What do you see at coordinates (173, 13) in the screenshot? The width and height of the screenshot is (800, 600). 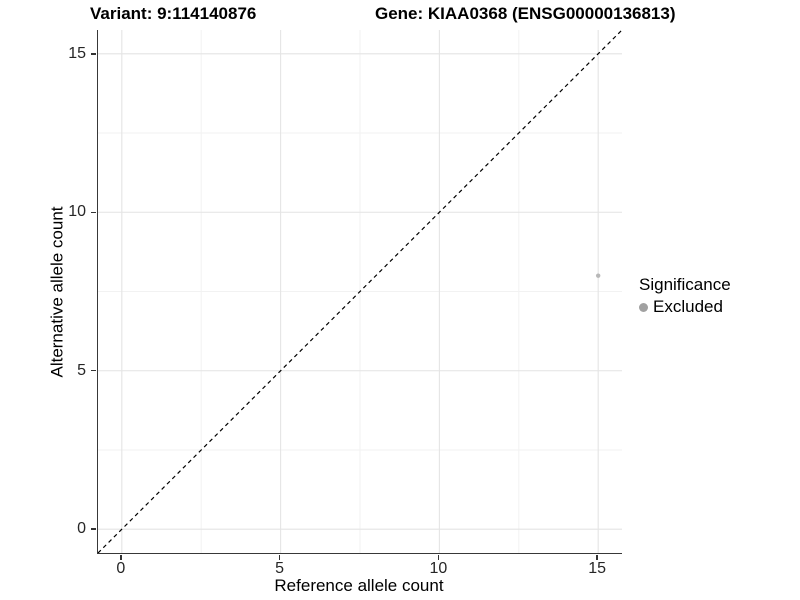 I see `plot-title-variant: Variant: 9:114140876` at bounding box center [173, 13].